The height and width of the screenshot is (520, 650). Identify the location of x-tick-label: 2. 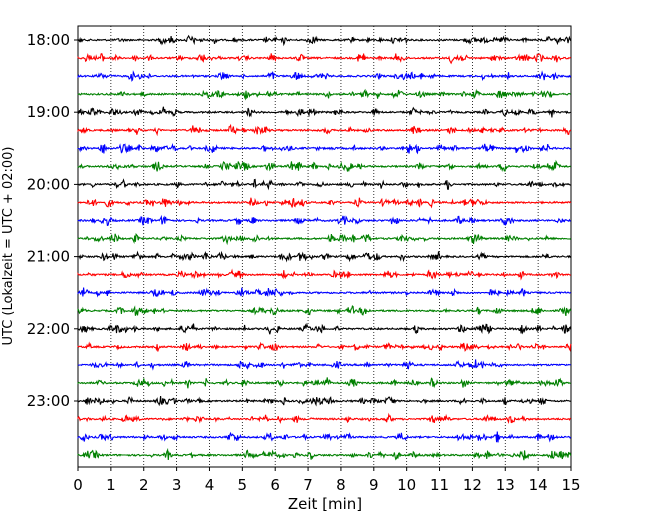
(144, 485).